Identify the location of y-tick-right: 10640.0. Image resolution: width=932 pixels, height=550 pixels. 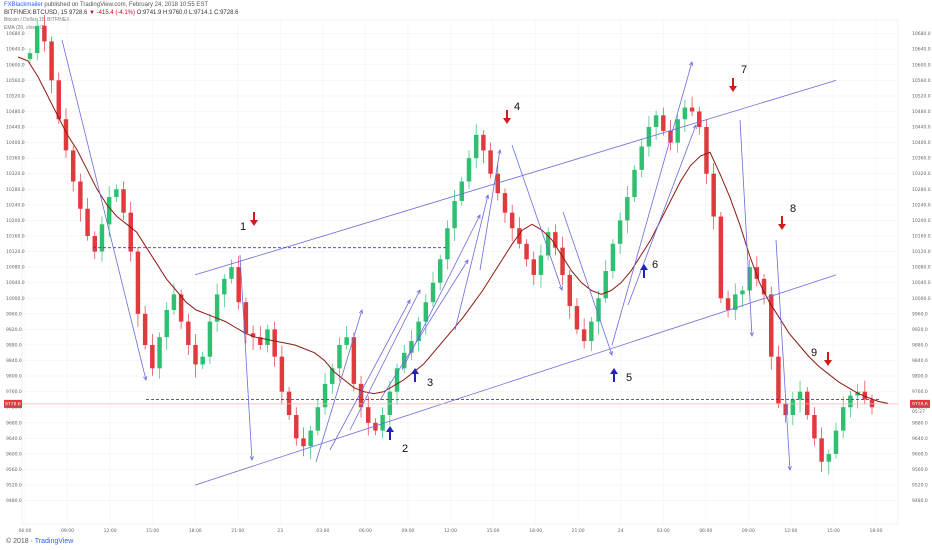
(921, 50).